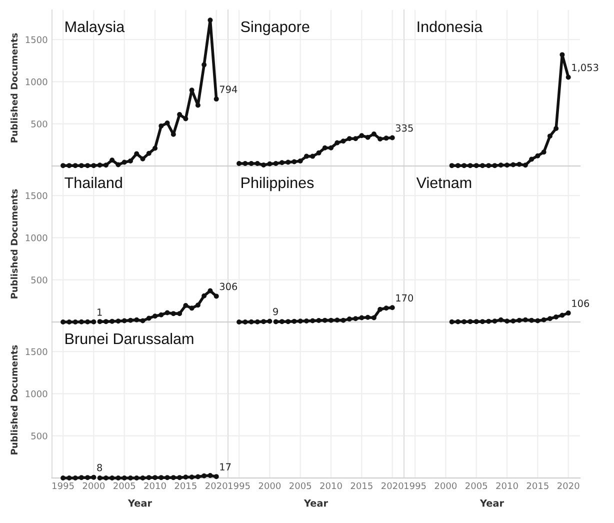 The height and width of the screenshot is (523, 614). What do you see at coordinates (155, 486) in the screenshot?
I see `x-tick-label: 2010` at bounding box center [155, 486].